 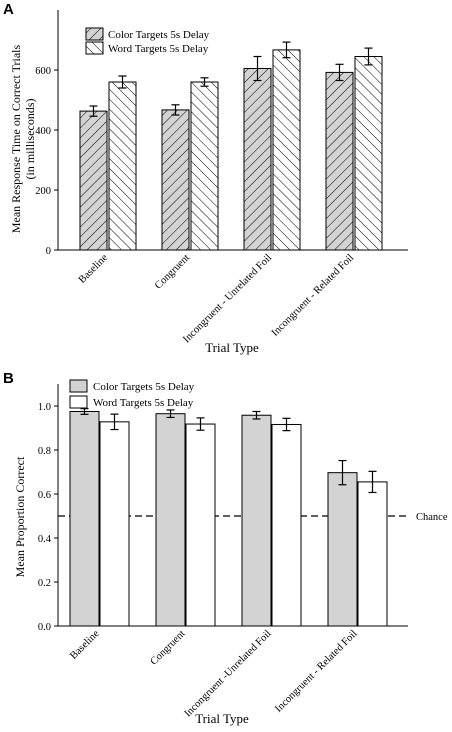 I want to click on y-tick-label: 0.8, so click(x=44, y=451).